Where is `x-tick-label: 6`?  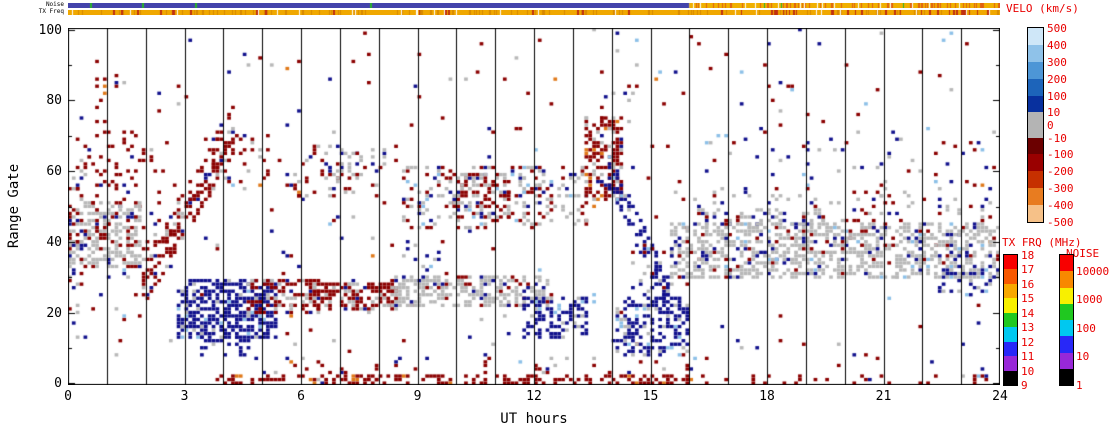 x-tick-label: 6 is located at coordinates (301, 396).